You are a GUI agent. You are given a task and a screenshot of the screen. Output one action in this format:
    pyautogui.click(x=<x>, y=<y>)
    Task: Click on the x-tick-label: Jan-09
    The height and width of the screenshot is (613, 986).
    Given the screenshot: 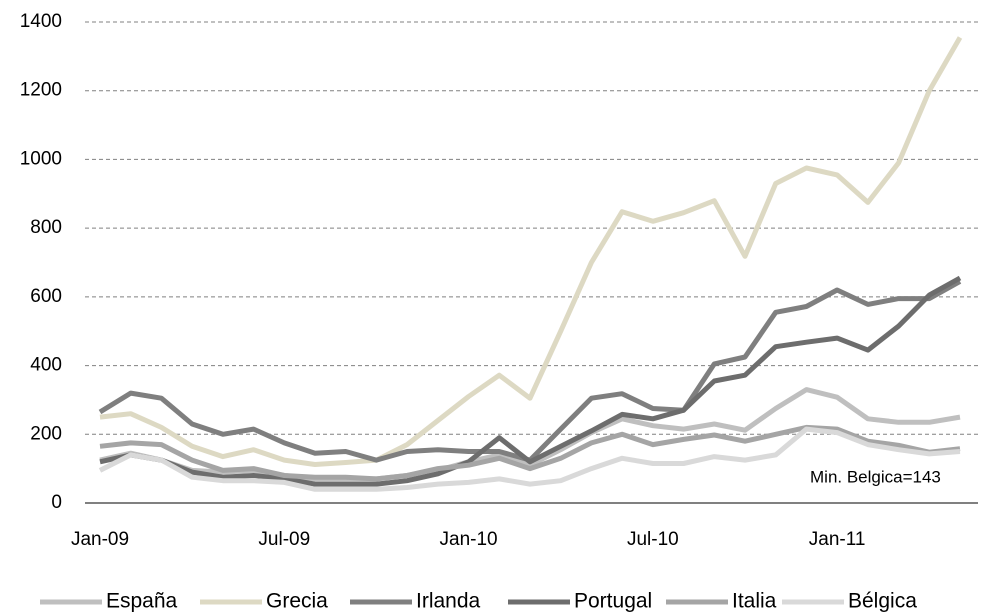 What is the action you would take?
    pyautogui.click(x=100, y=539)
    